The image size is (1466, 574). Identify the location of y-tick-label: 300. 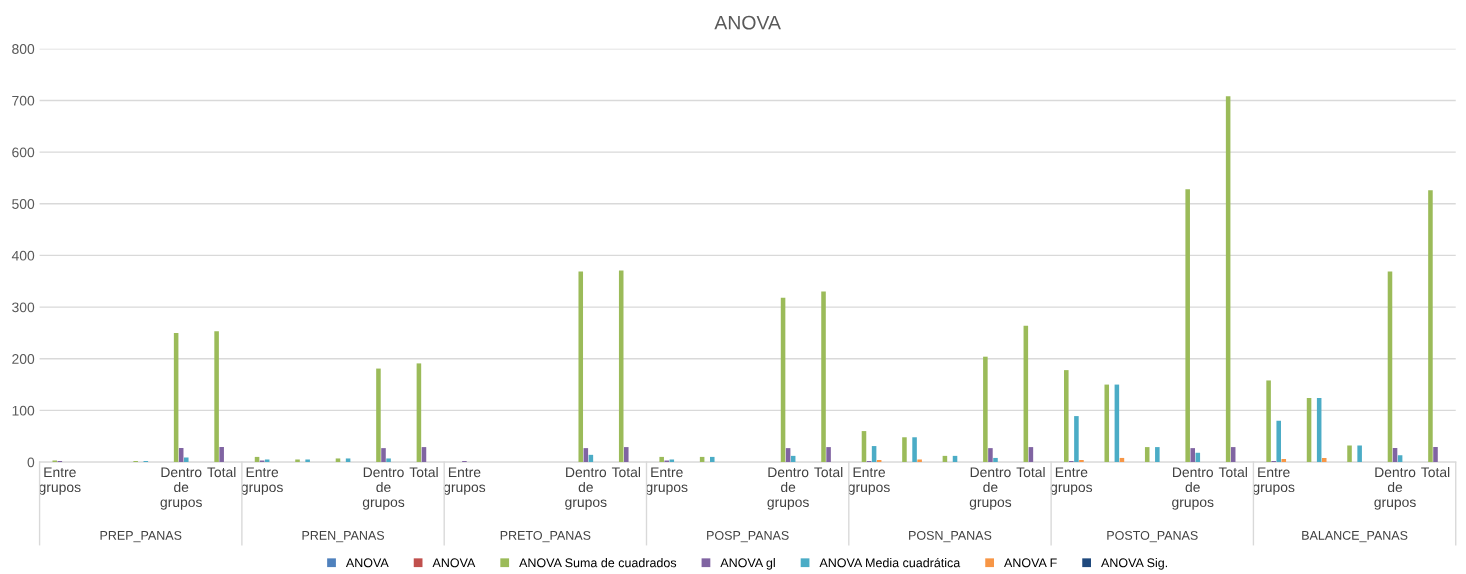
(23, 307).